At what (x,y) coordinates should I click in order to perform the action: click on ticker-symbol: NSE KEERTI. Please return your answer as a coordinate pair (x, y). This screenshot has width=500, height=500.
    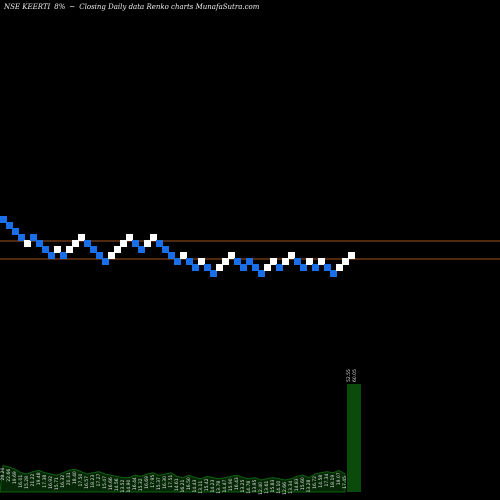
    Looking at the image, I should click on (27, 7).